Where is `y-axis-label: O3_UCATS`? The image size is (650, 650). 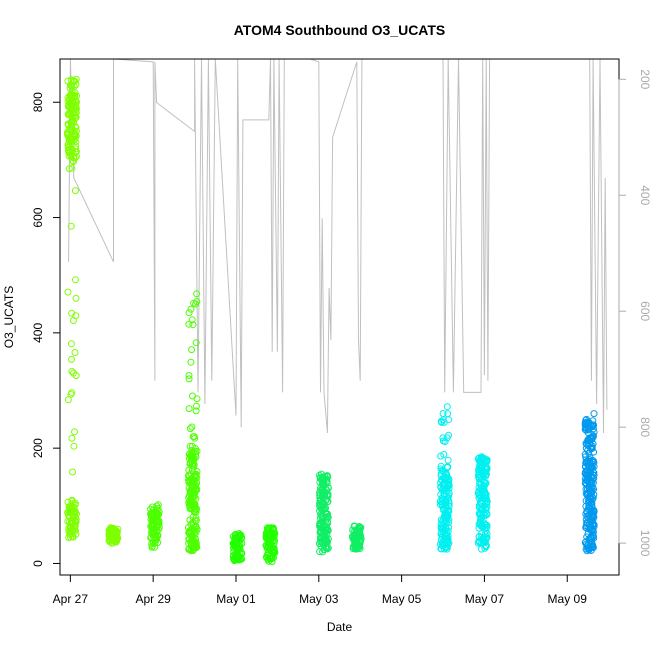
y-axis-label: O3_UCATS is located at coordinates (9, 317).